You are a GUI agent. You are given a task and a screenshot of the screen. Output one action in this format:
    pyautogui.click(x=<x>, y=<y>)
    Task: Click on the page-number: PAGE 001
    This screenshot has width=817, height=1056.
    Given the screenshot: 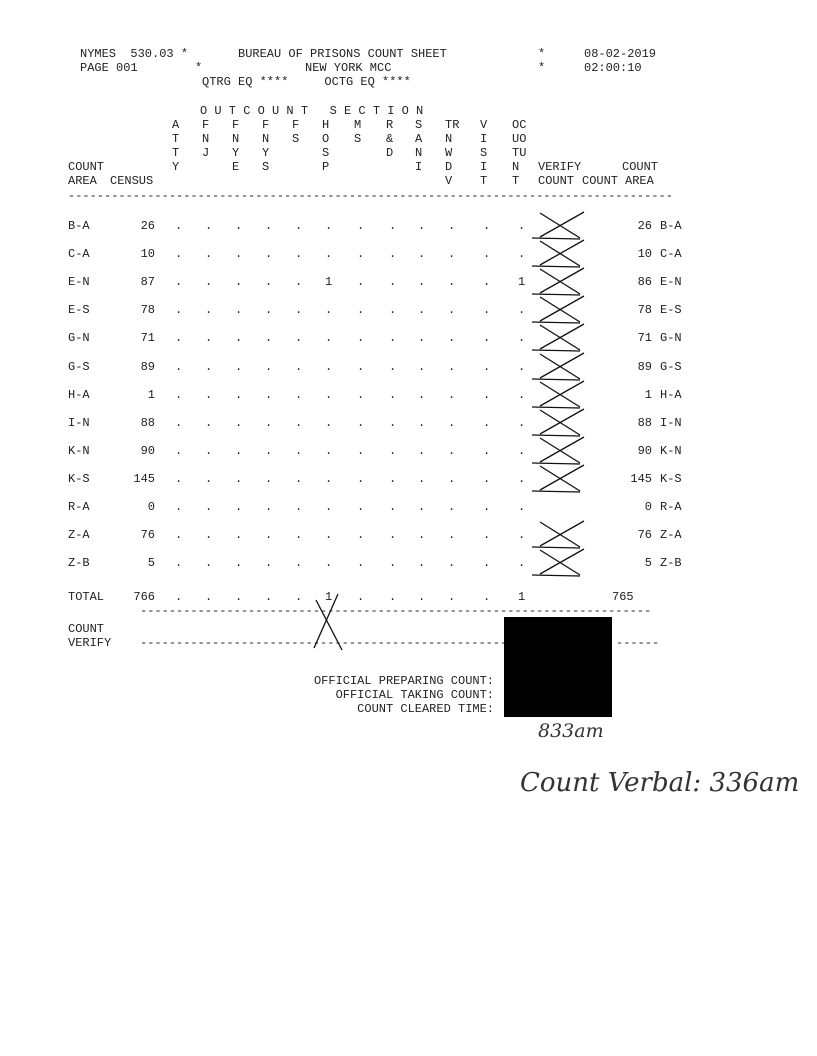 What is the action you would take?
    pyautogui.click(x=109, y=68)
    